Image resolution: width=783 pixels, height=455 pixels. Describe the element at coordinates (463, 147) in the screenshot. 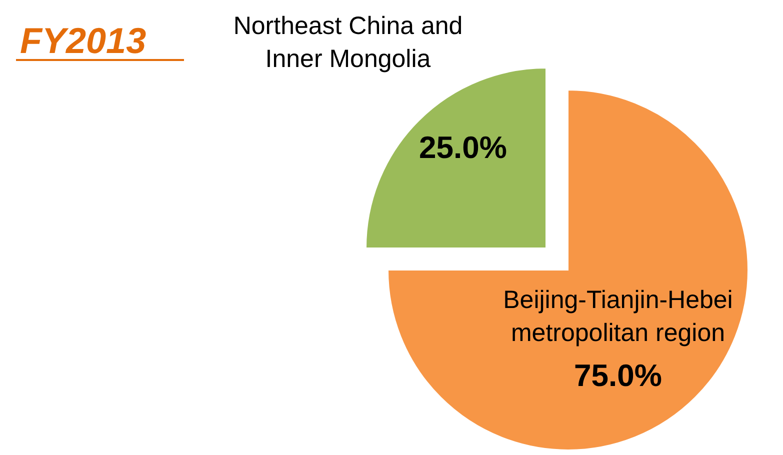

I see `data-label: 25.0%` at that location.